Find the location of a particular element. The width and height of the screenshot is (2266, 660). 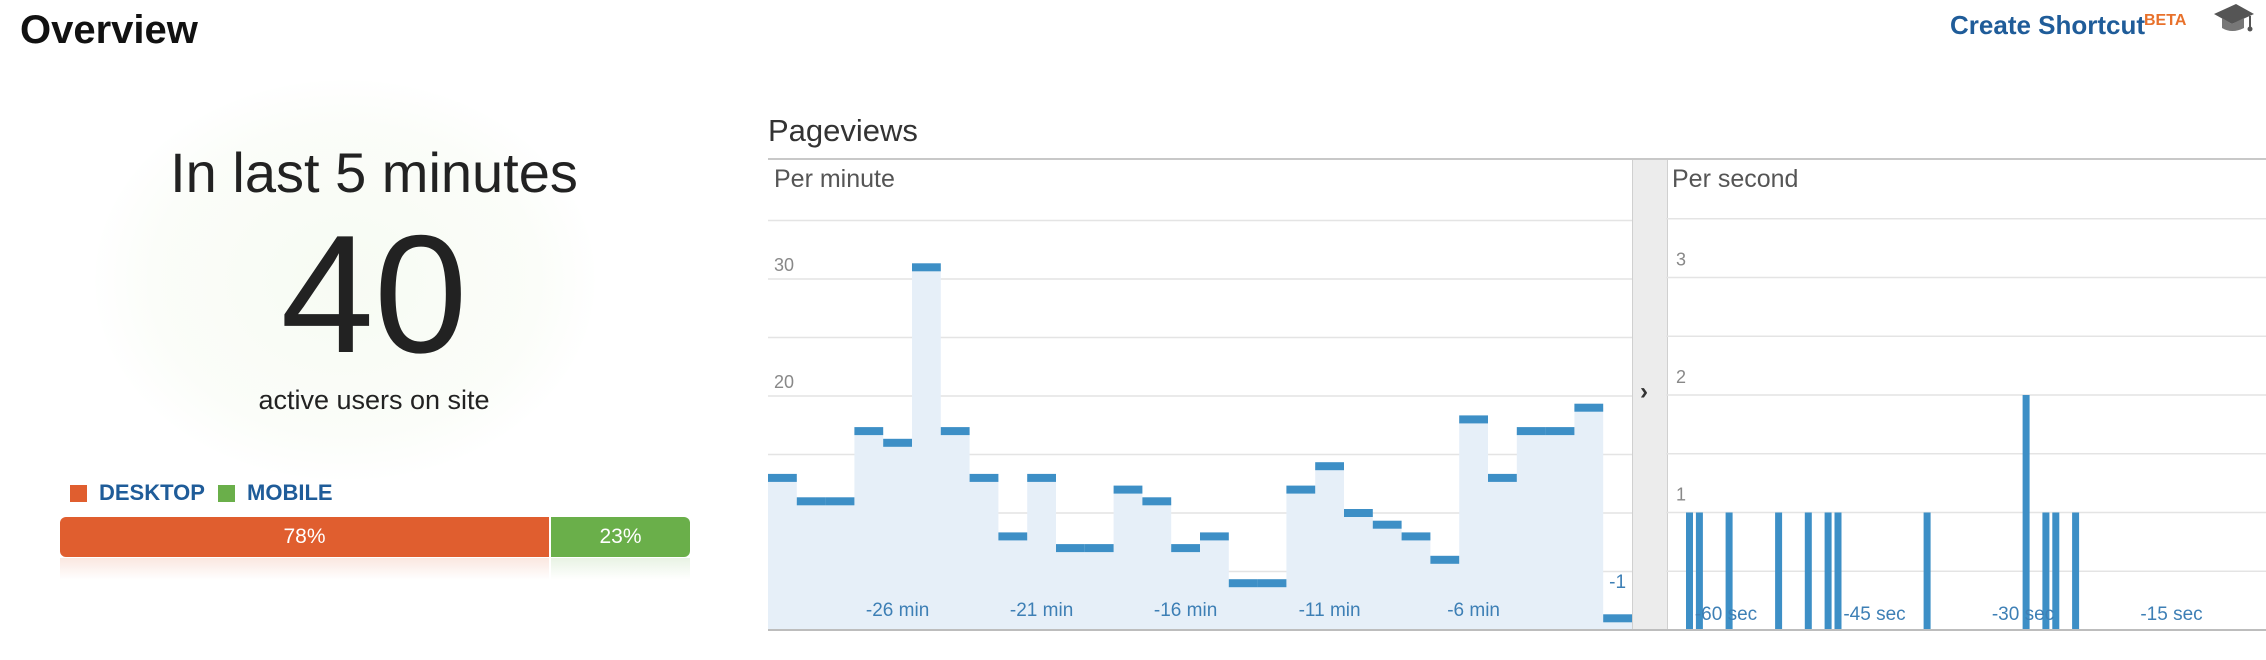

mobile-bar-reflection is located at coordinates (620, 569).